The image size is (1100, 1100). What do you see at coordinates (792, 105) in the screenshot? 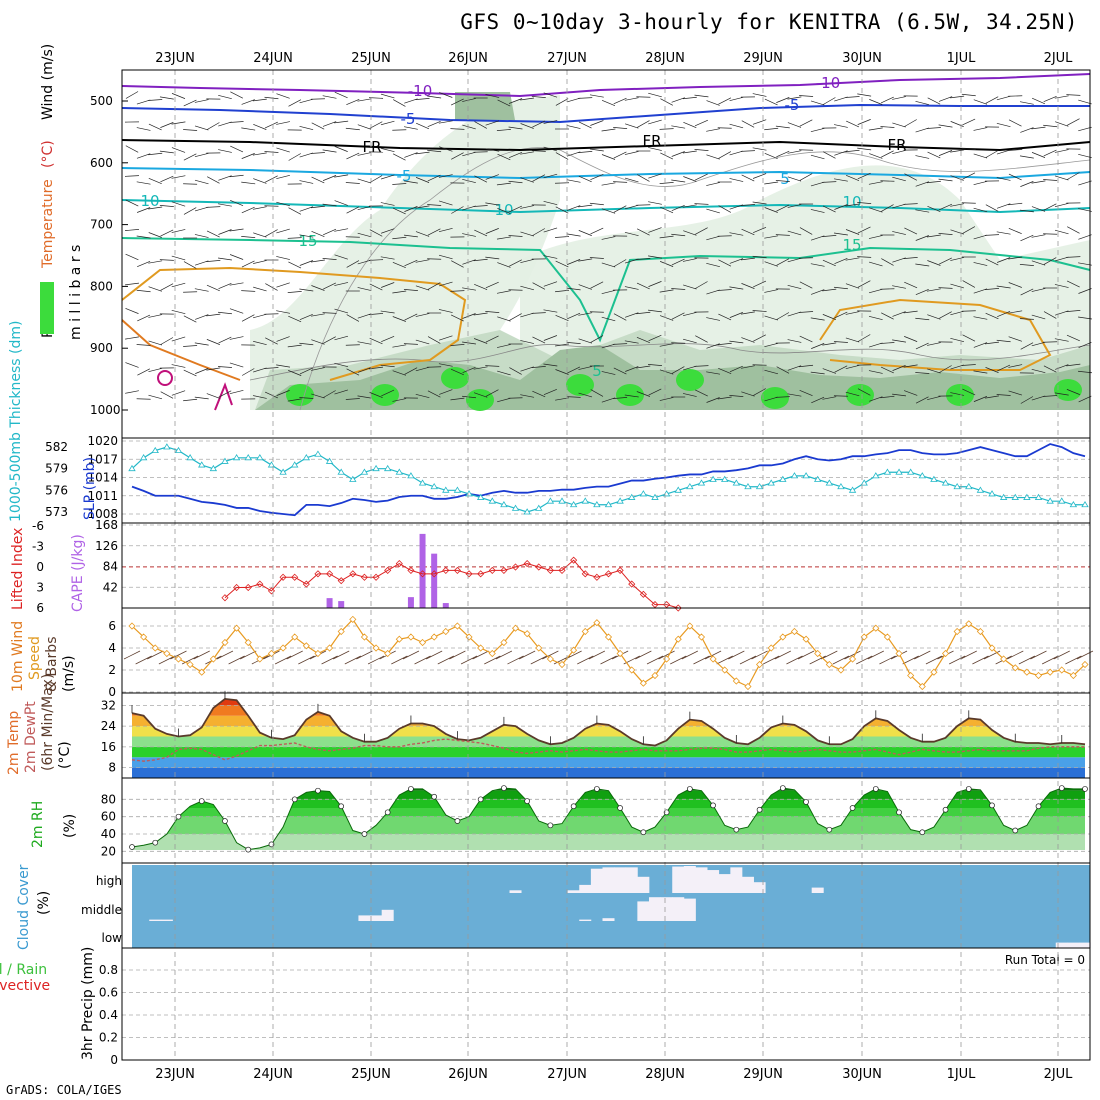
I see `contour-label: -5` at bounding box center [792, 105].